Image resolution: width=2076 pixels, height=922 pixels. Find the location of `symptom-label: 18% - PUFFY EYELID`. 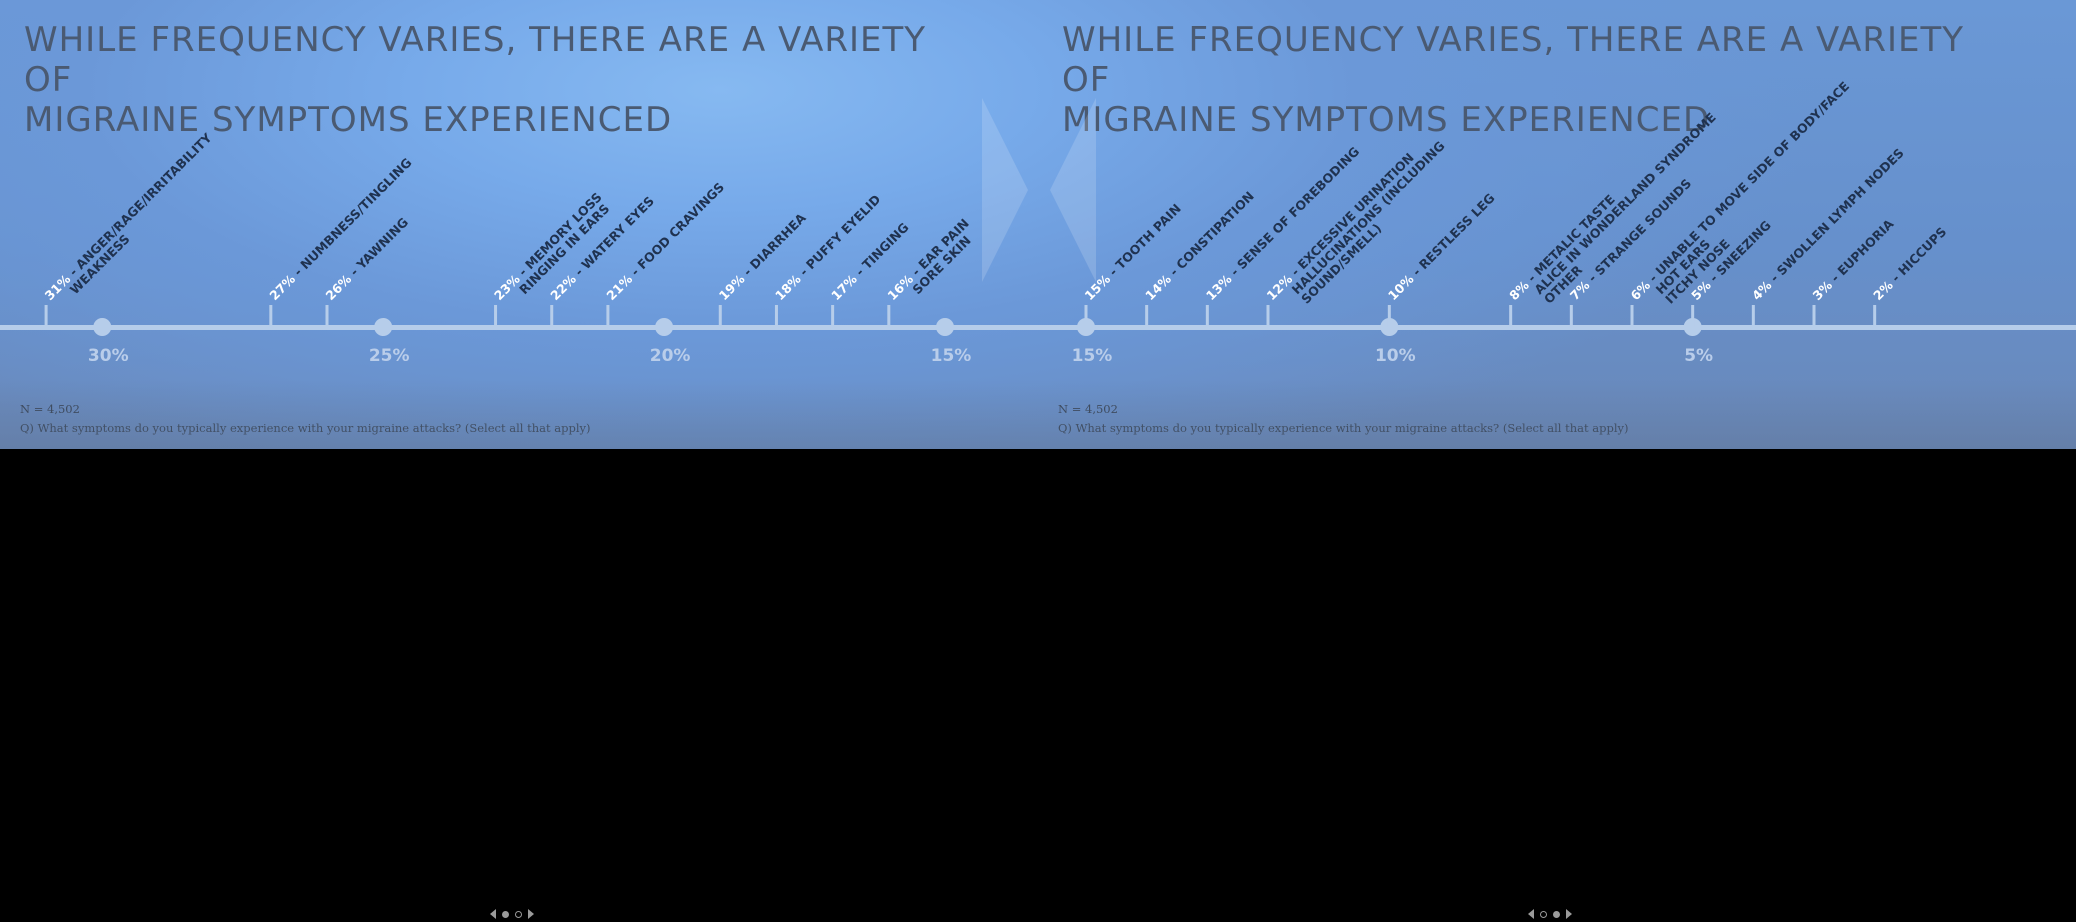

symptom-label: 18% - PUFFY EYELID is located at coordinates (828, 248).